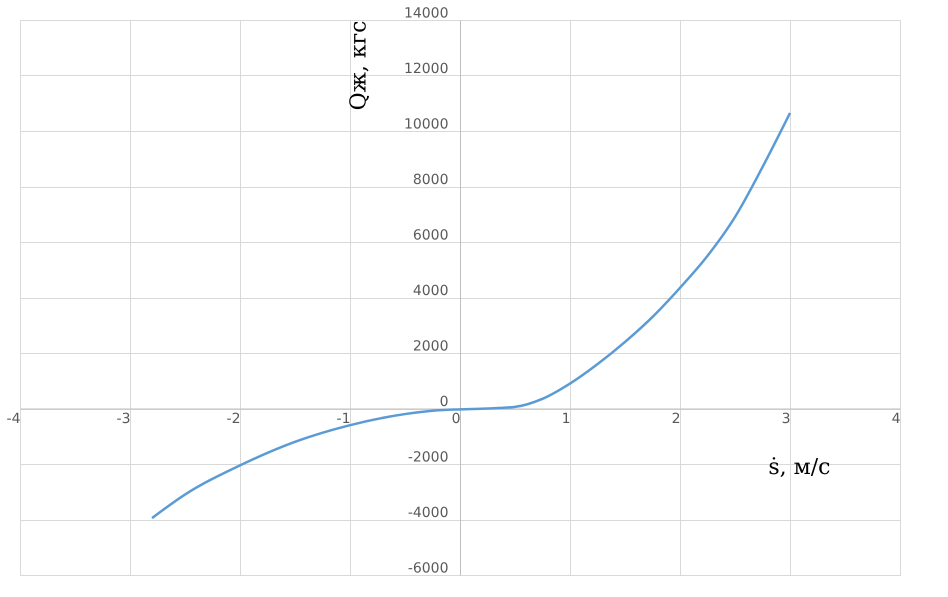 This screenshot has width=948, height=597. I want to click on y-tick-label: -2000, so click(428, 458).